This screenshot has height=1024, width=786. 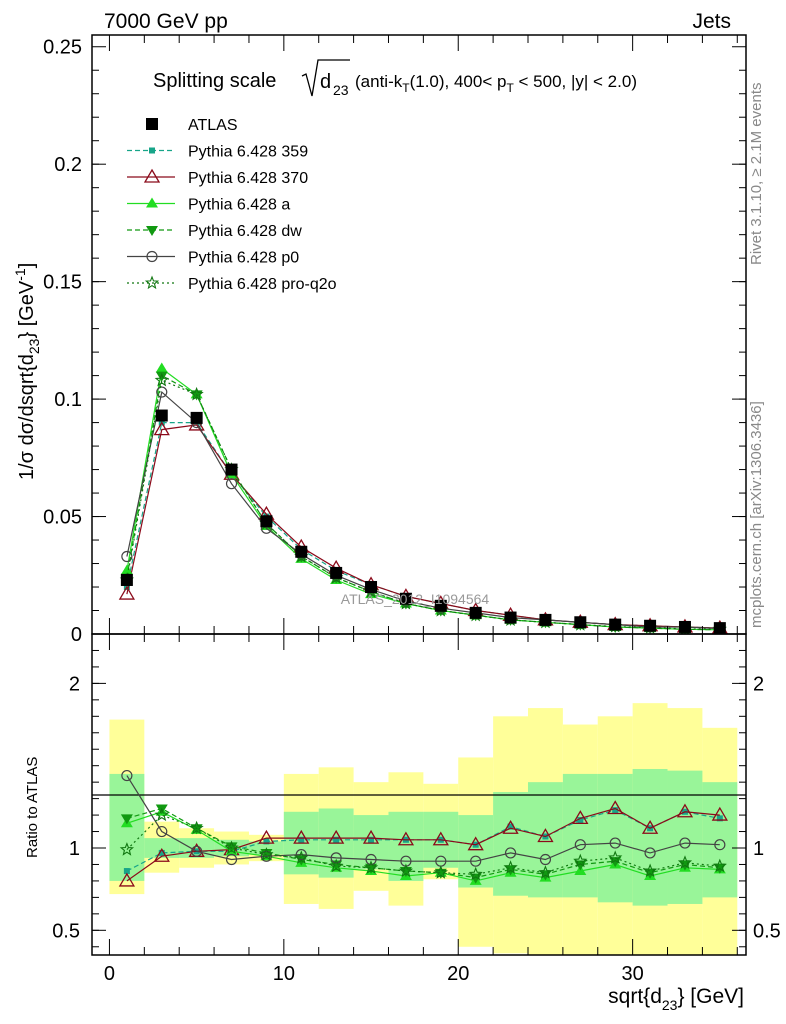 What do you see at coordinates (510, 88) in the screenshot?
I see `title-pt-sub: T` at bounding box center [510, 88].